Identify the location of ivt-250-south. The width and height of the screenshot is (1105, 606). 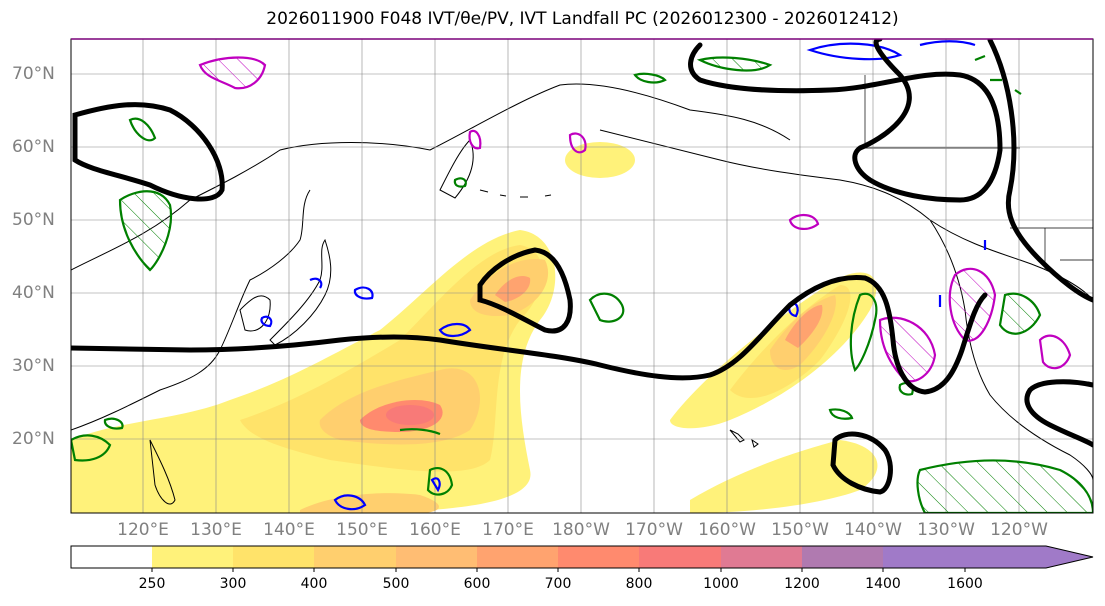
(784, 476).